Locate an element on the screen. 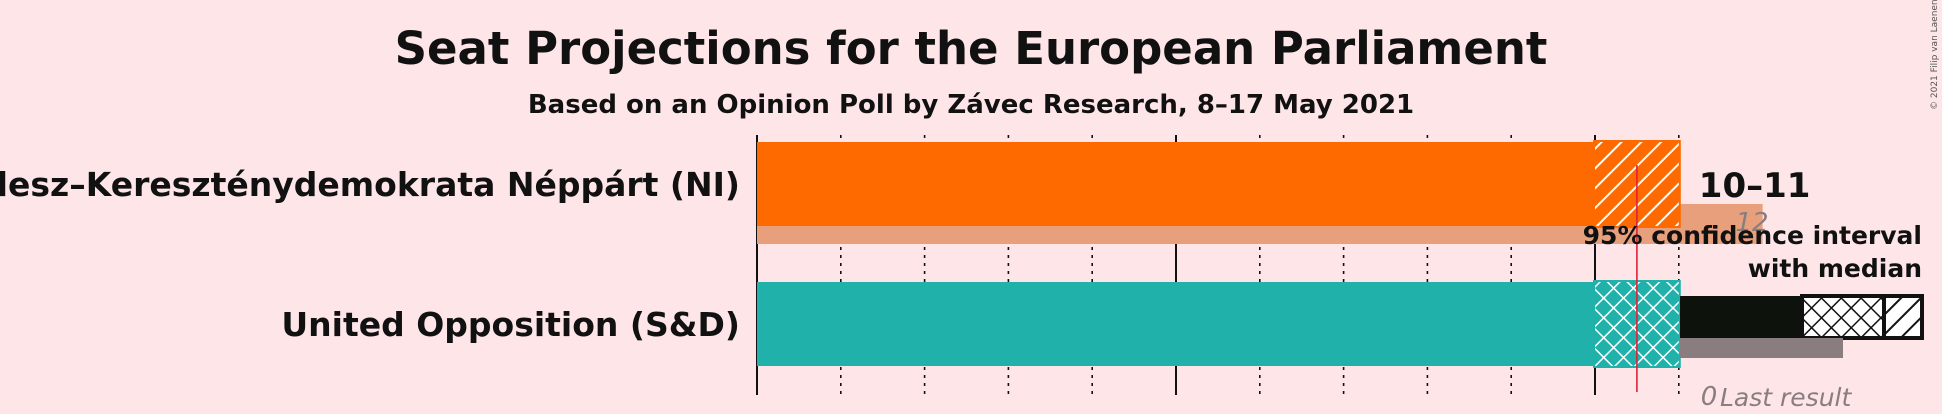 The height and width of the screenshot is (414, 1942). copyright-note: © 2021 Filip van Laenen is located at coordinates (1935, 55).